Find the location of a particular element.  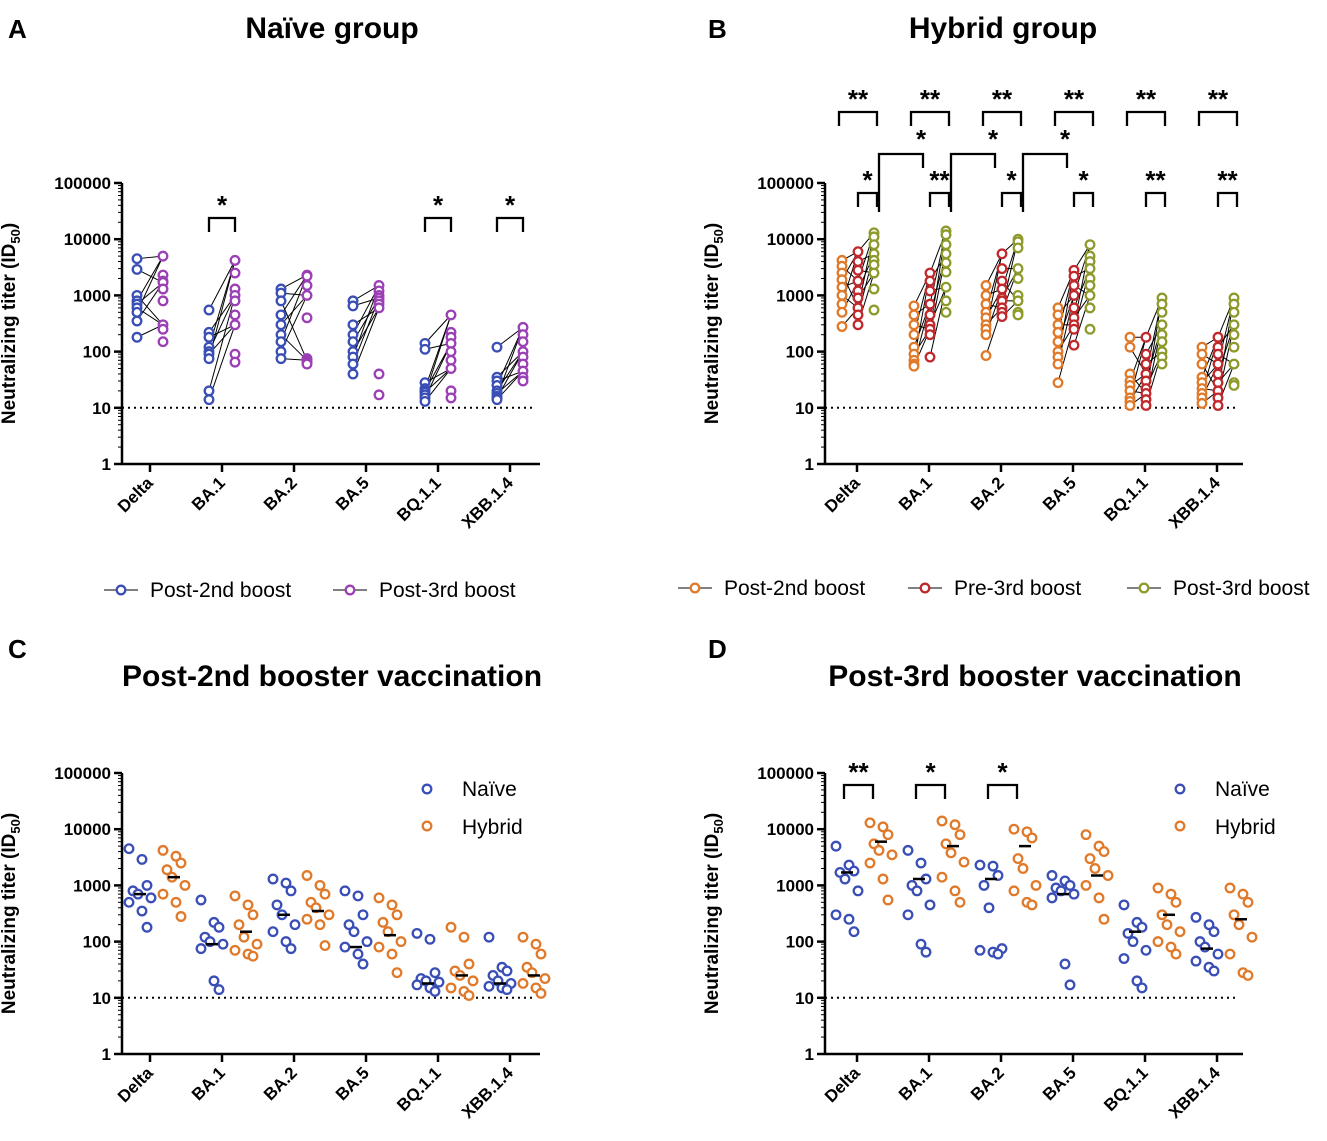

significance-bracket-mid is located at coordinates (901, 182).